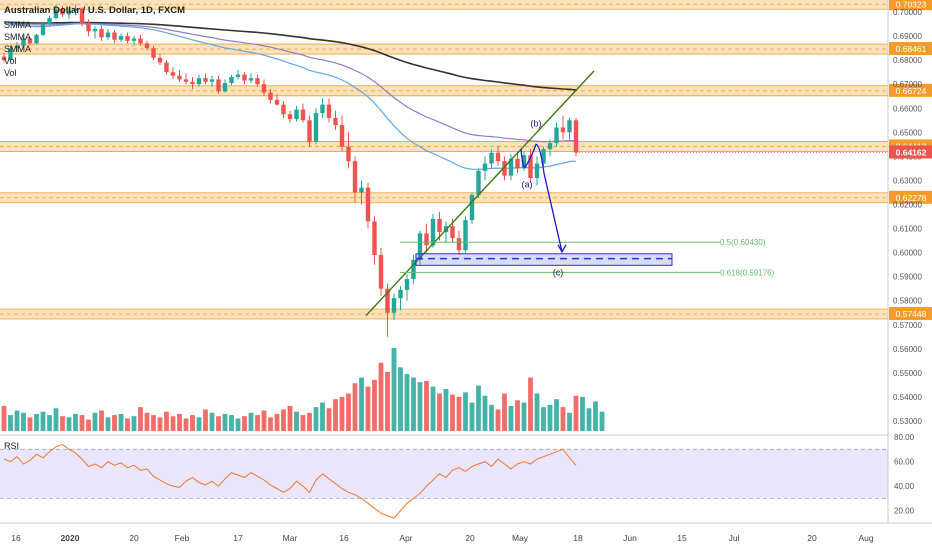 This screenshot has height=550, width=932. Describe the element at coordinates (17, 37) in the screenshot. I see `legend-smma-2: SMMA` at that location.